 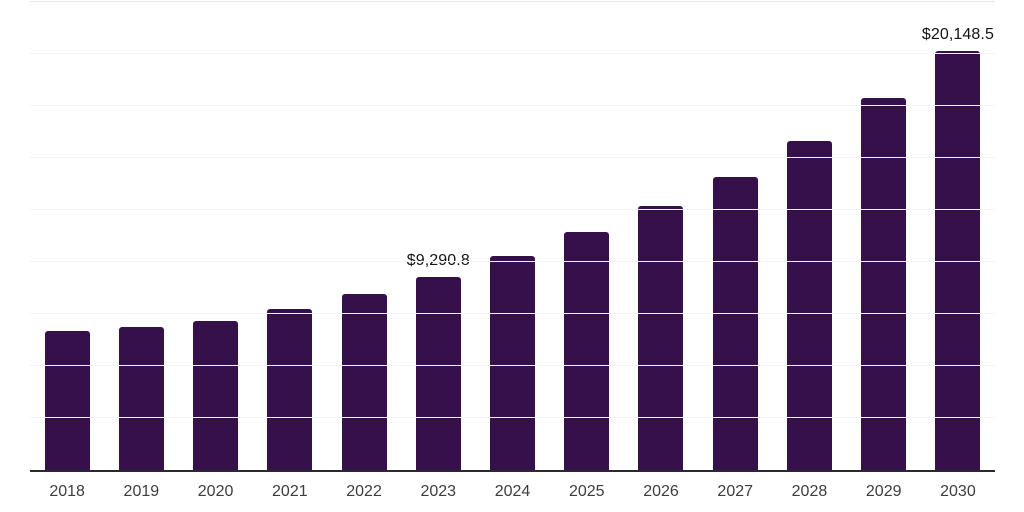 I want to click on x-tick-label: 2022, so click(x=364, y=491).